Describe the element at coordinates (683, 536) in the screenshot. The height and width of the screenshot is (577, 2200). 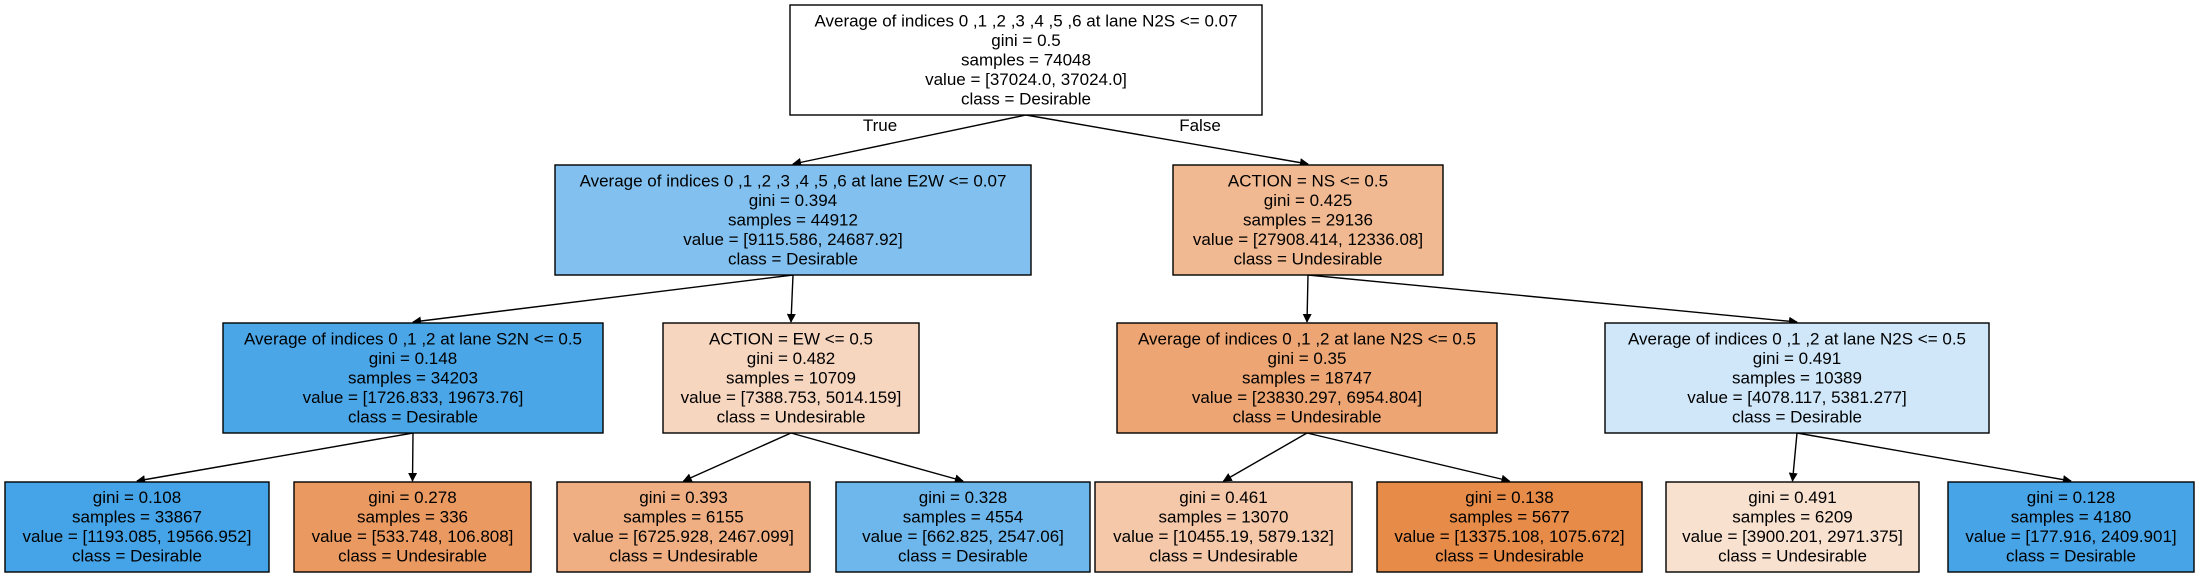
I see `node-text-line: value = [6725.928, 2467.099]` at that location.